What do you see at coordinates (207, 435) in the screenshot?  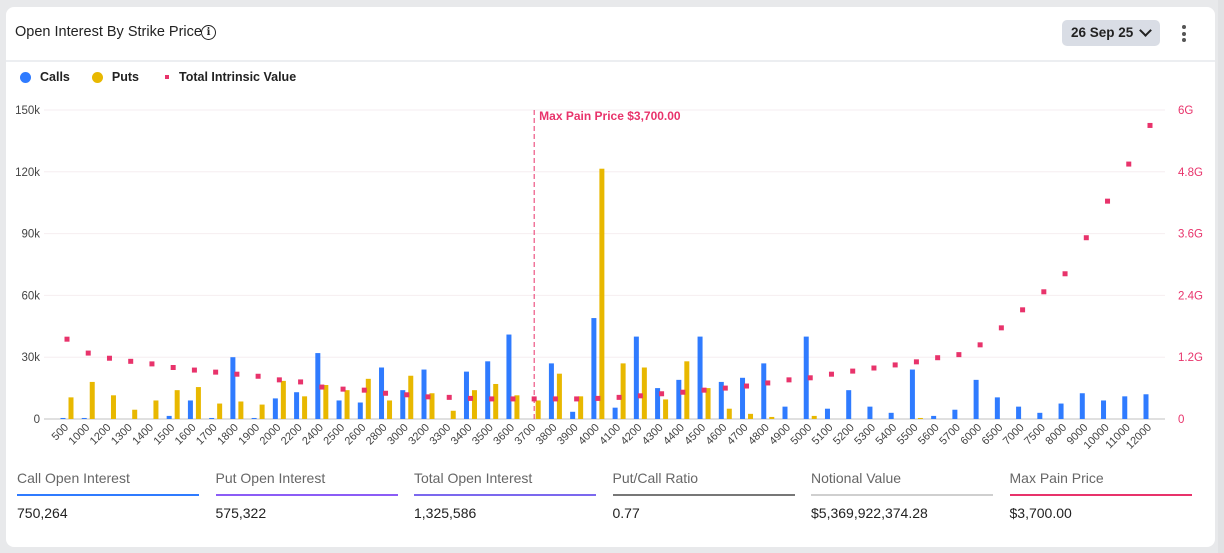 I see `x-tick-label: 1700` at bounding box center [207, 435].